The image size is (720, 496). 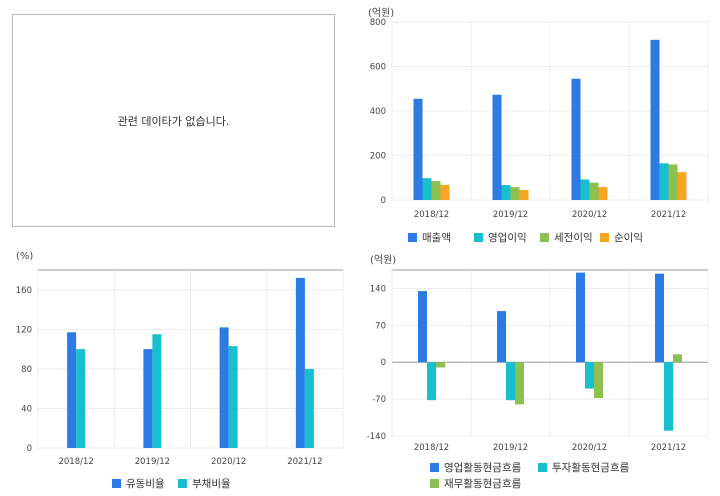 I want to click on cashflow-ytick-label: -140, so click(x=376, y=437).